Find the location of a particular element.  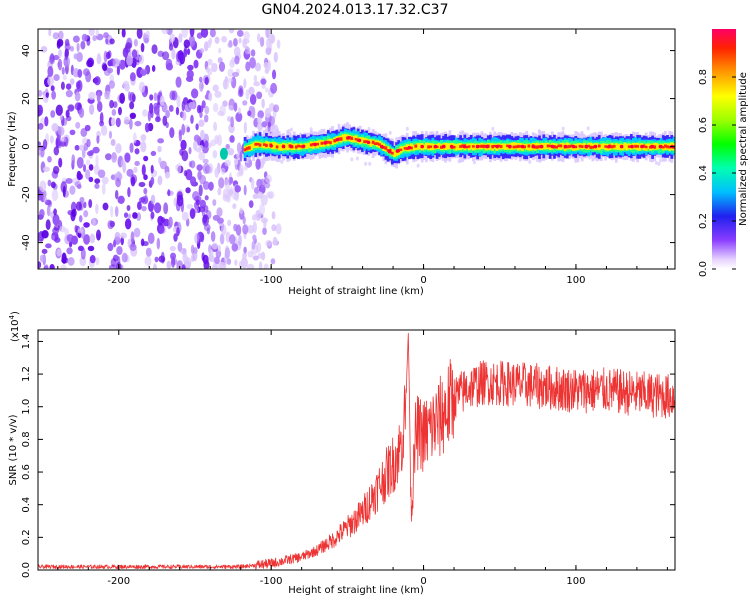

snr-multiplier: (x104) is located at coordinates (14, 326).